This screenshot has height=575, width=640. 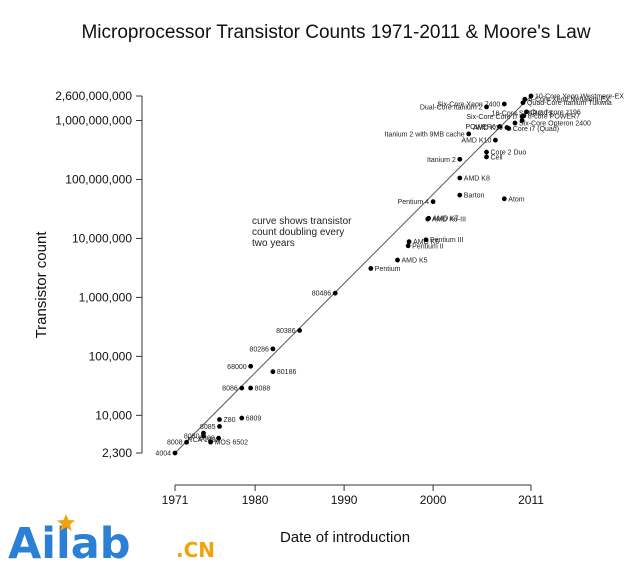 I want to click on point-label: Pentium II, so click(x=428, y=246).